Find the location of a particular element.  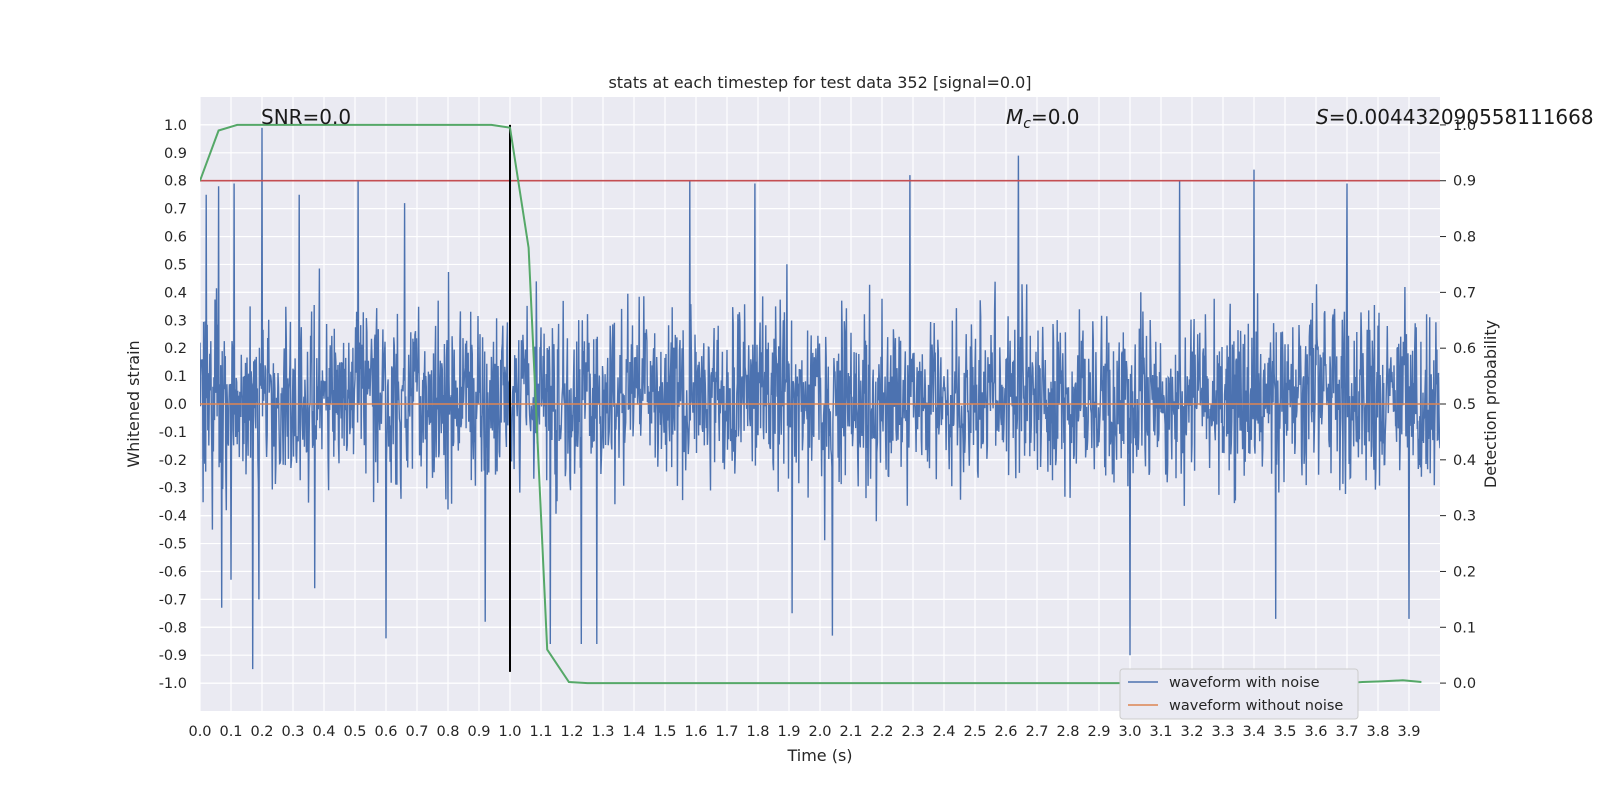

legend-box is located at coordinates (1239, 694).